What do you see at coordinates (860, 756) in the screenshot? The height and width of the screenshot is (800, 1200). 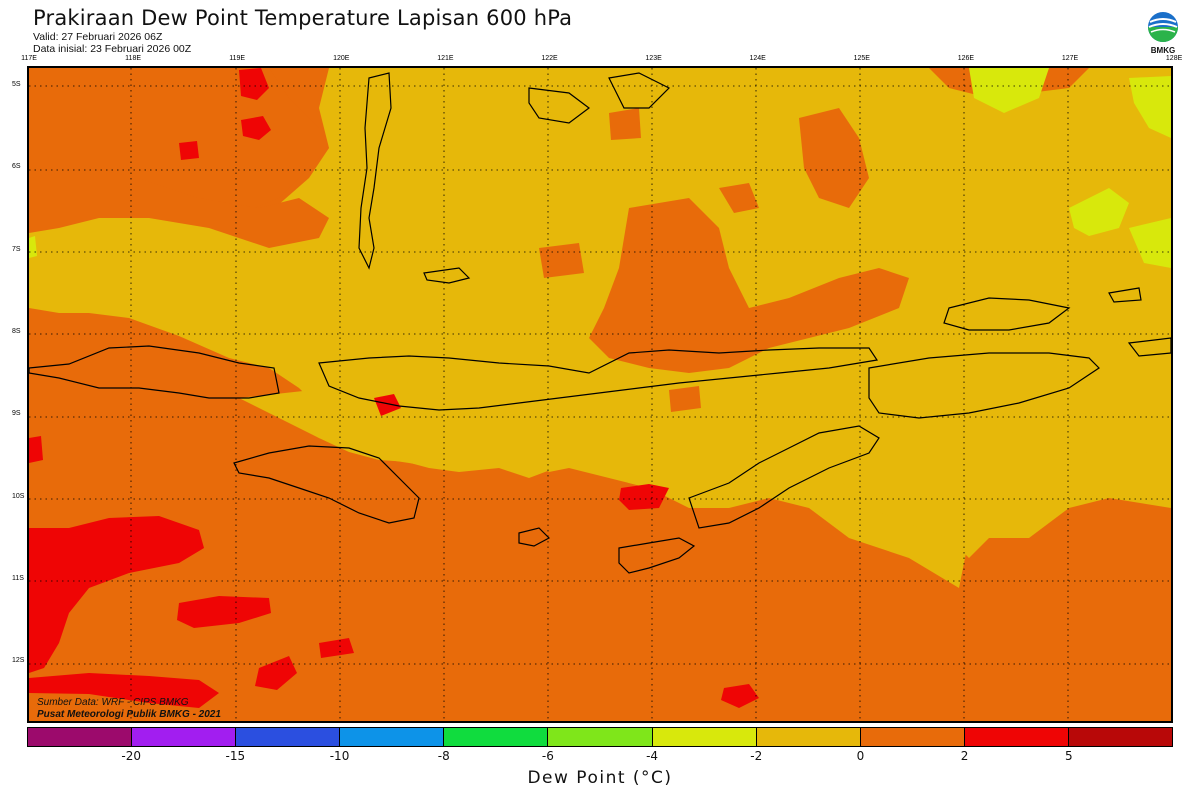 I see `colorbar-tick-label: 0` at bounding box center [860, 756].